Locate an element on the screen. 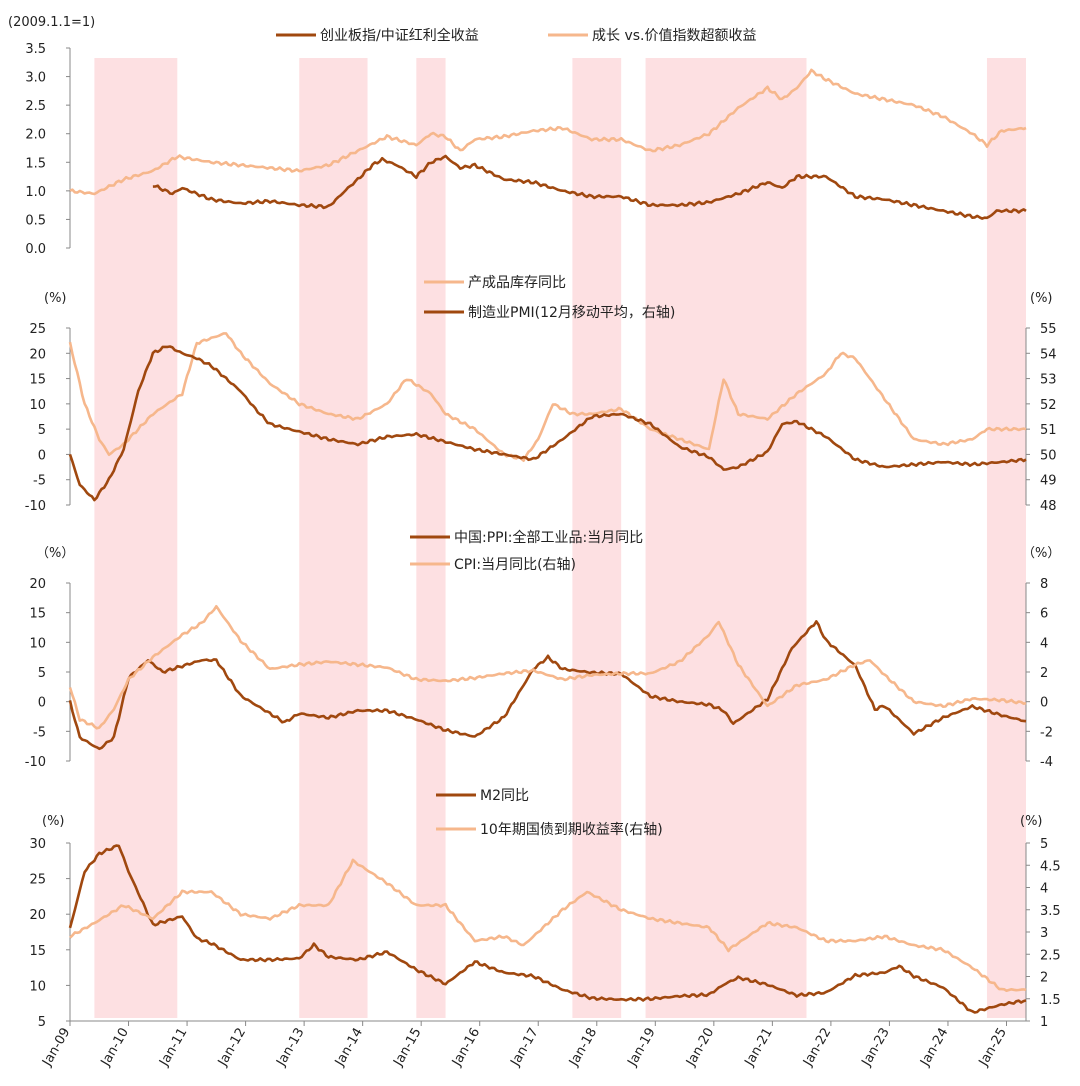 The width and height of the screenshot is (1080, 1086). legend-m2-bond: M2同比 10年期国债到期收益率(右轴) is located at coordinates (549, 813).